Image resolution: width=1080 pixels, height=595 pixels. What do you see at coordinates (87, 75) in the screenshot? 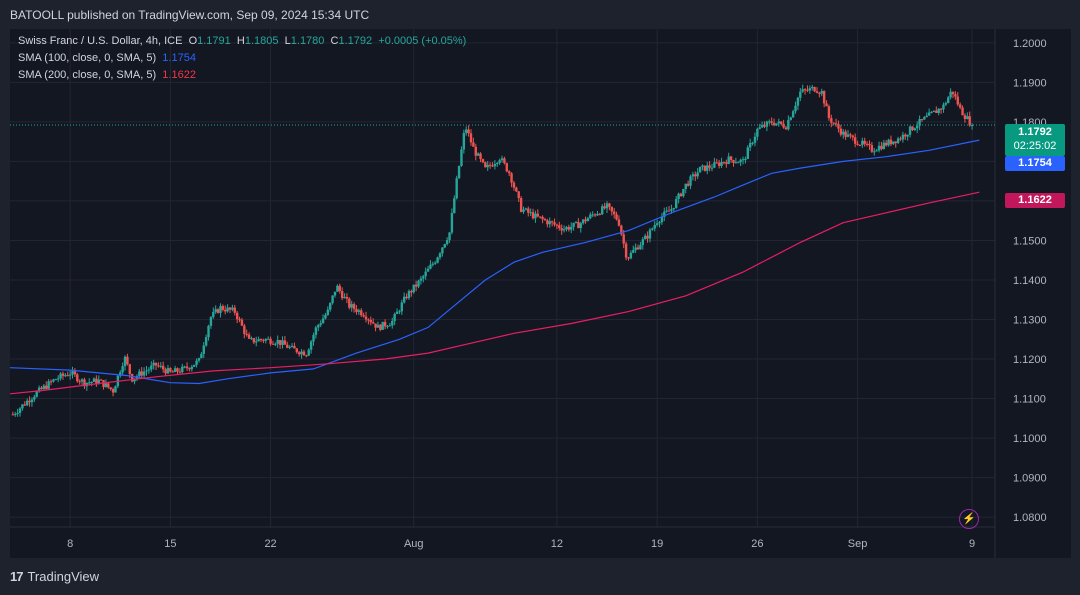
I see `sma200-label: SMA (200, close, 0, SMA, 5)` at bounding box center [87, 75].